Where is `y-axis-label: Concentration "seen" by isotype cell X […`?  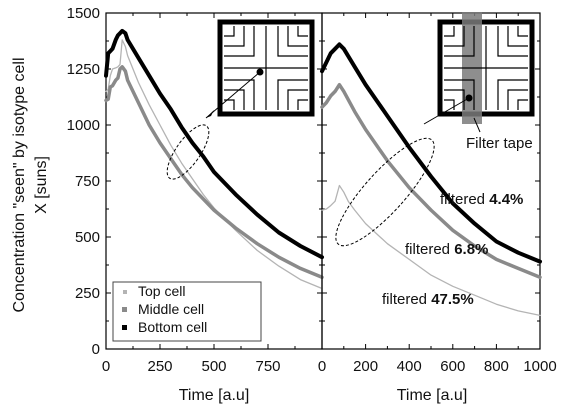 y-axis-label: Concentration "seen" by isotype cell X [… is located at coordinates (30, 184).